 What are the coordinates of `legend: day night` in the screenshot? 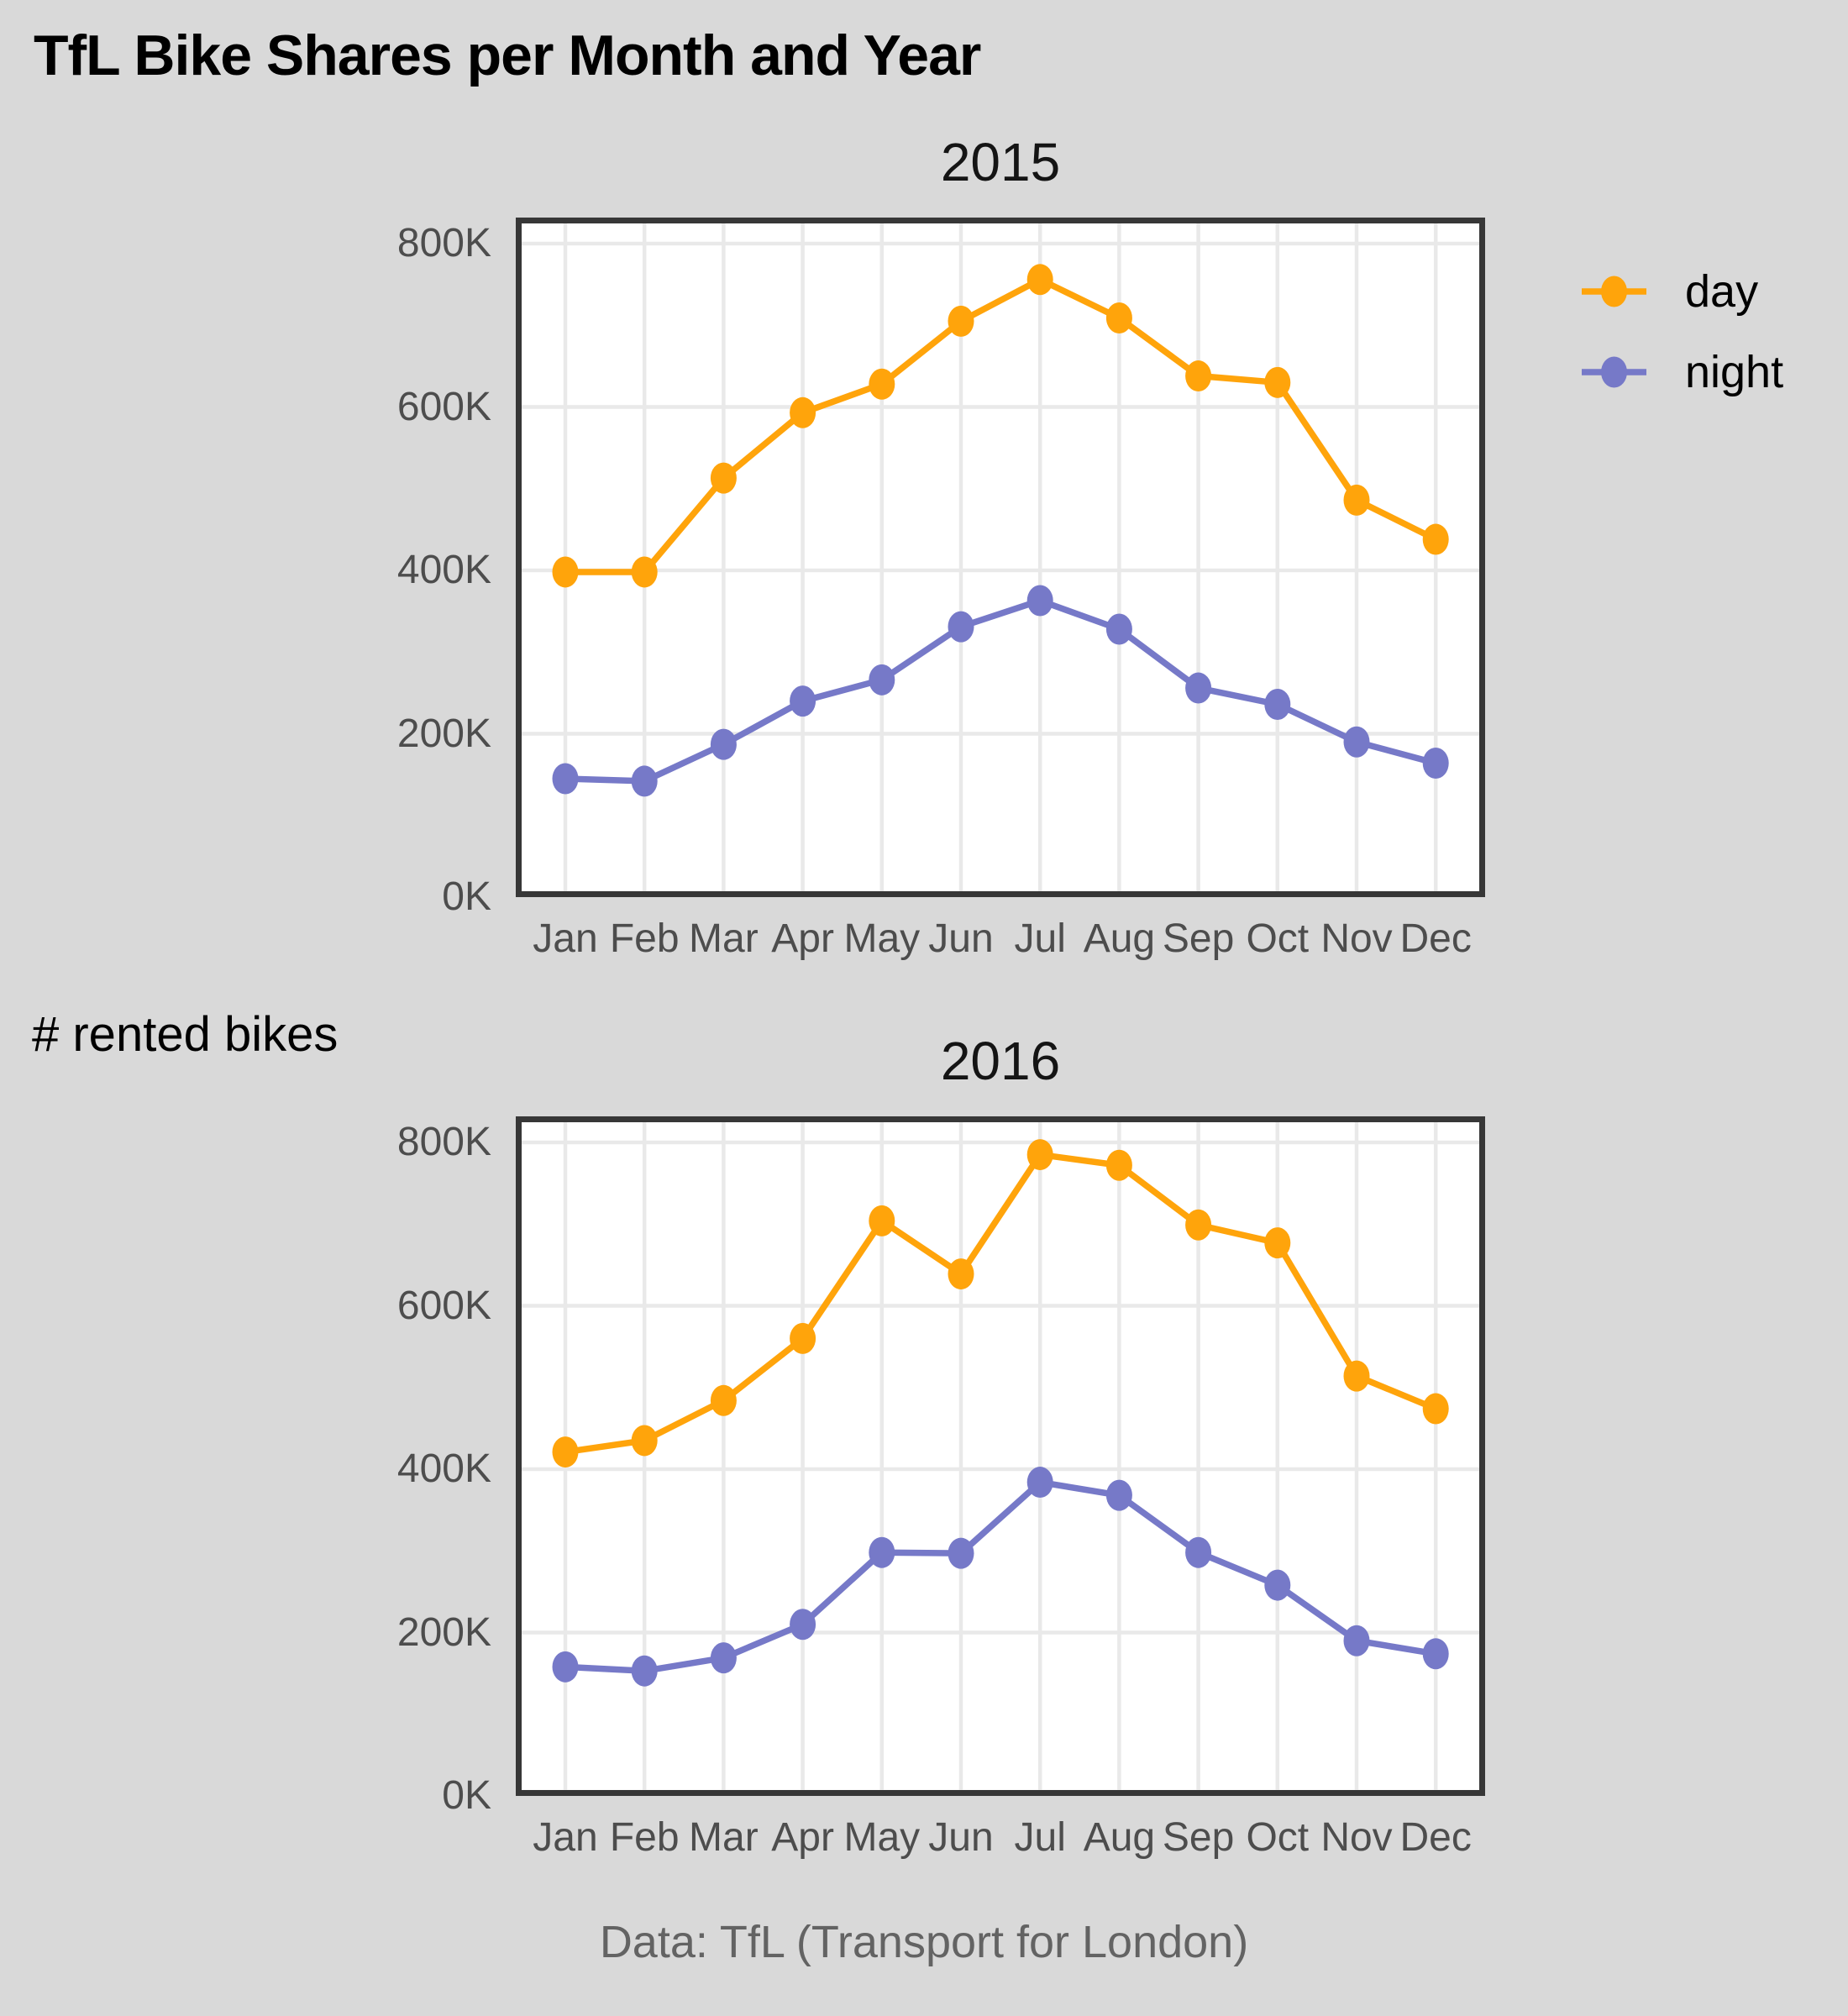 It's located at (1682, 331).